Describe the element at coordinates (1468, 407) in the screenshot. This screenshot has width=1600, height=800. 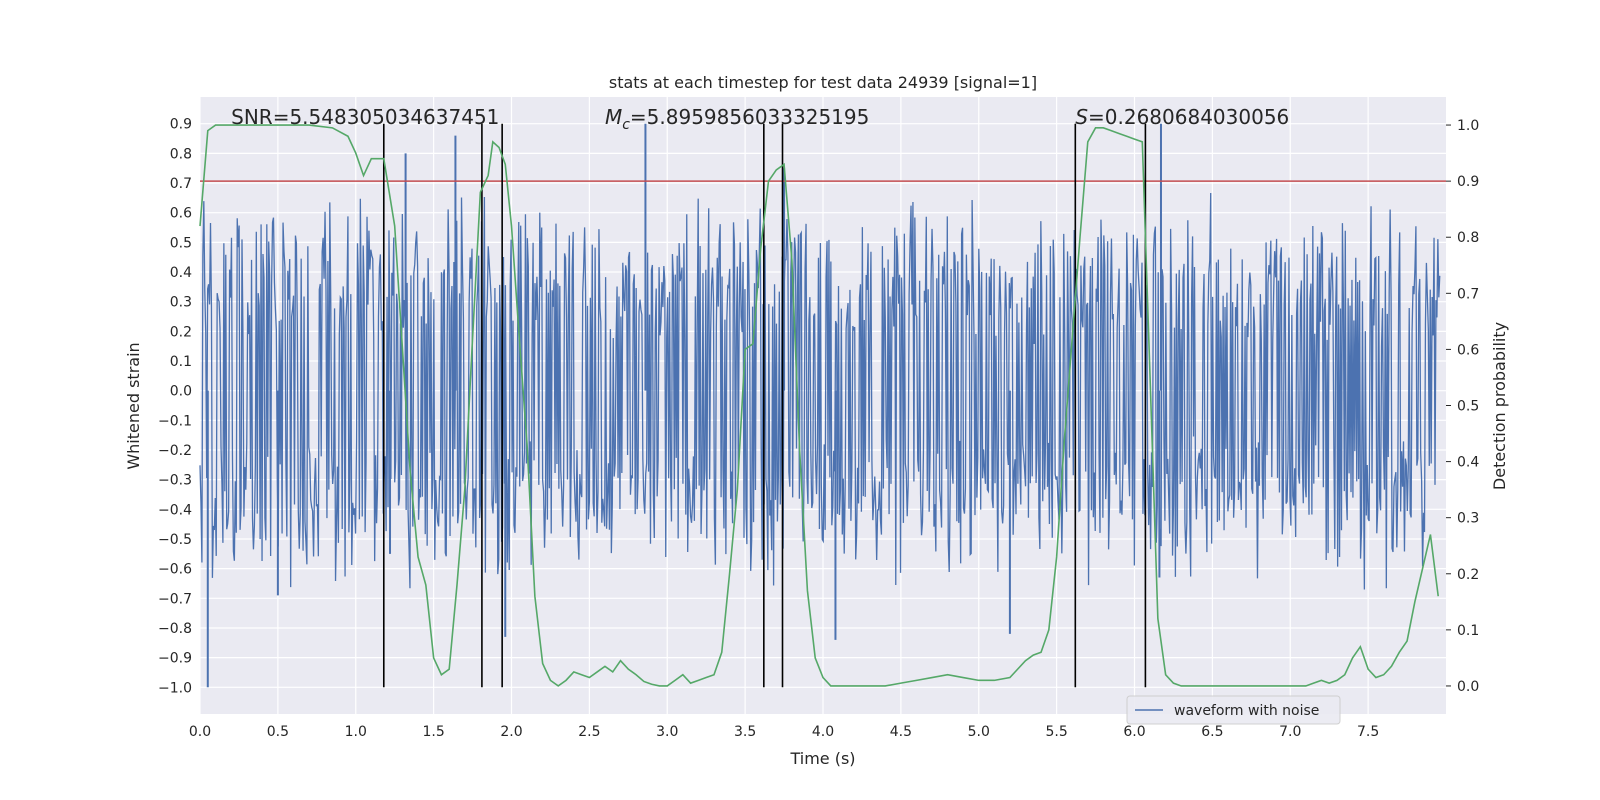
I see `y-right-tick-label: 0.5` at that location.